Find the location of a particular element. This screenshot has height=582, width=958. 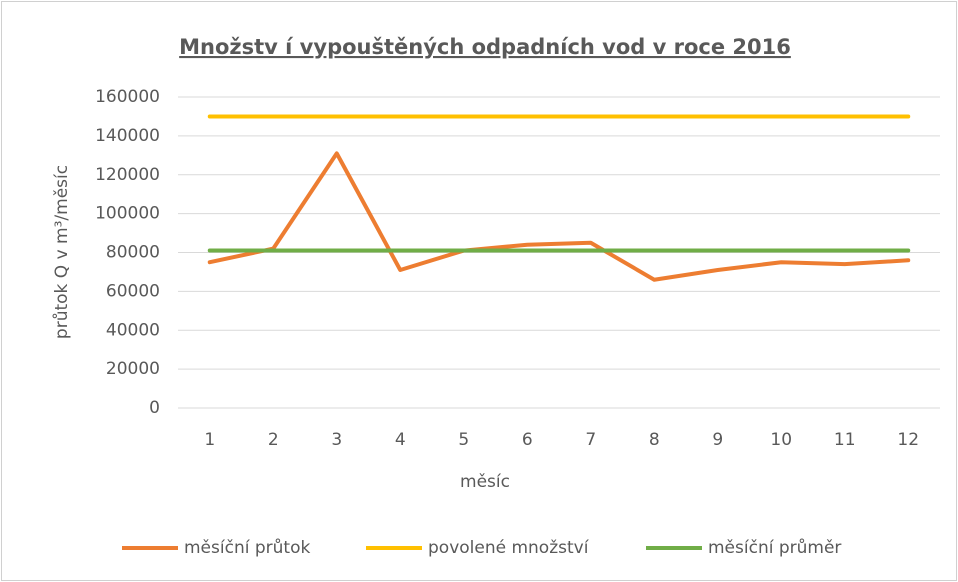

x-tick-label: 9 is located at coordinates (717, 440).